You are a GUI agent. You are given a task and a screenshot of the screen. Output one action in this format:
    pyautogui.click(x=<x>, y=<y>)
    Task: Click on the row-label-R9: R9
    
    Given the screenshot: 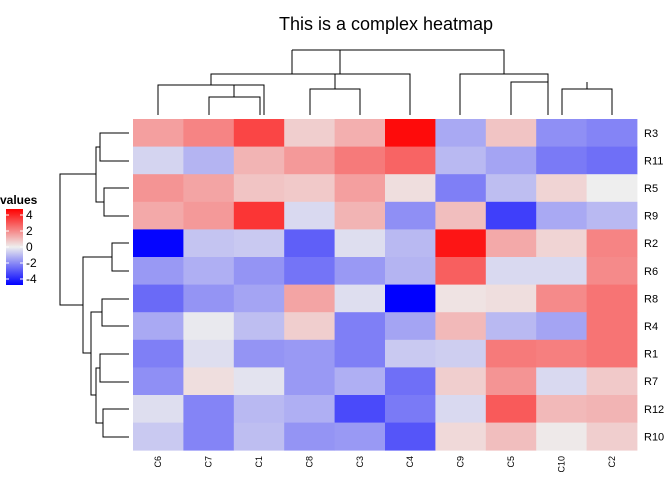 What is the action you would take?
    pyautogui.click(x=651, y=217)
    